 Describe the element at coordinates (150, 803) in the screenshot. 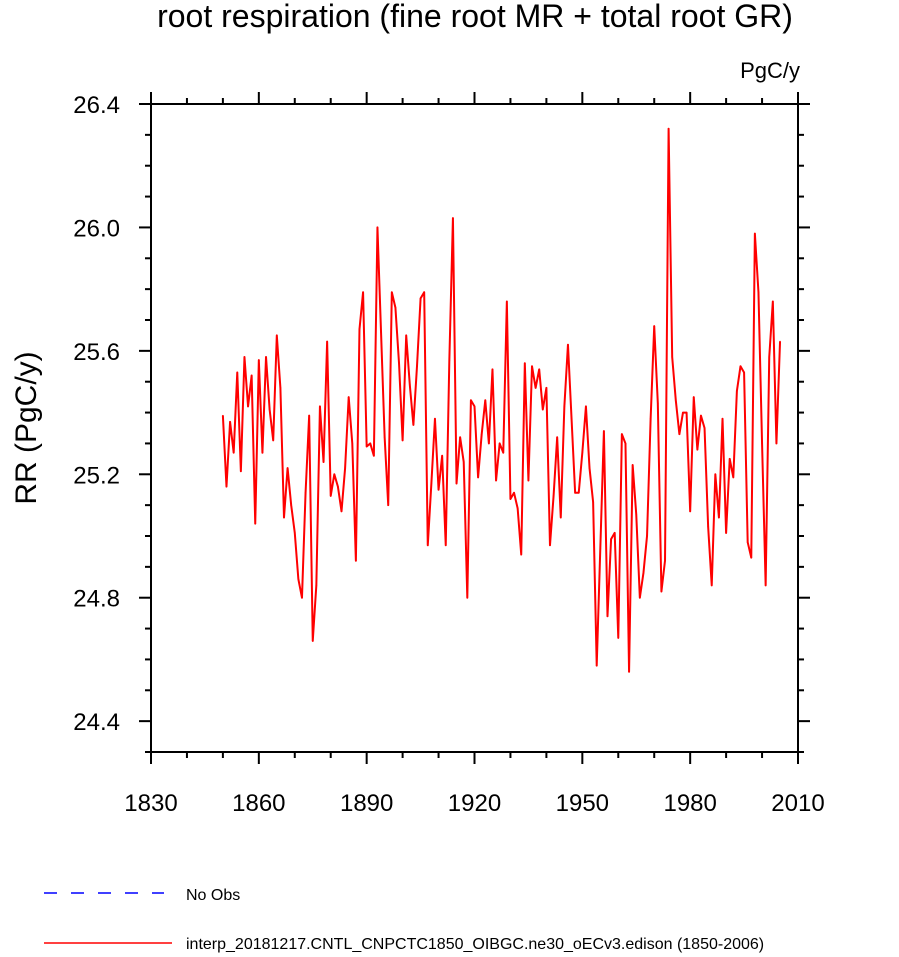

I see `x-tick-label: 1830` at that location.